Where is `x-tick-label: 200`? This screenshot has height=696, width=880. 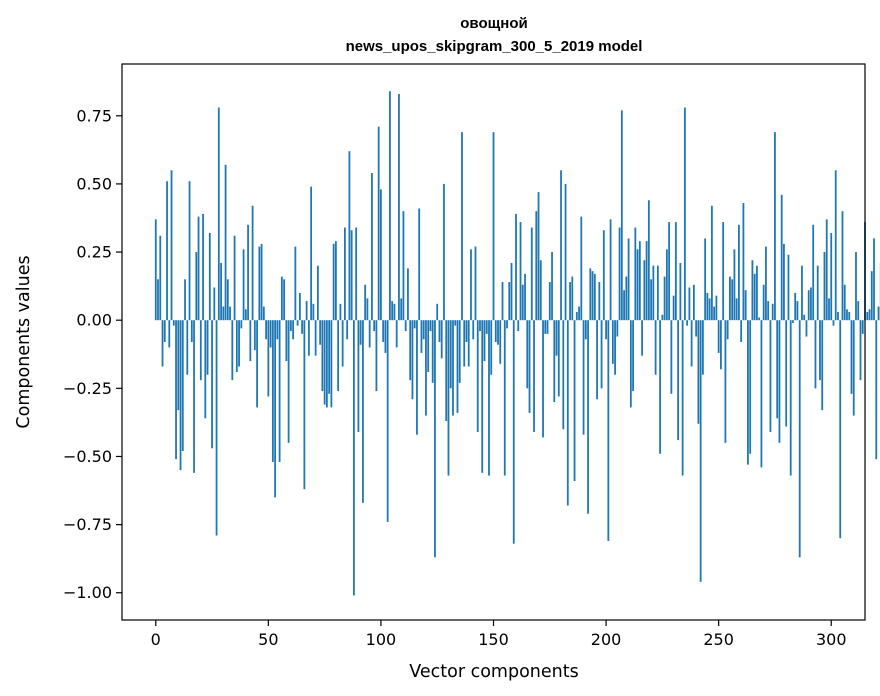
x-tick-label: 200 is located at coordinates (606, 639).